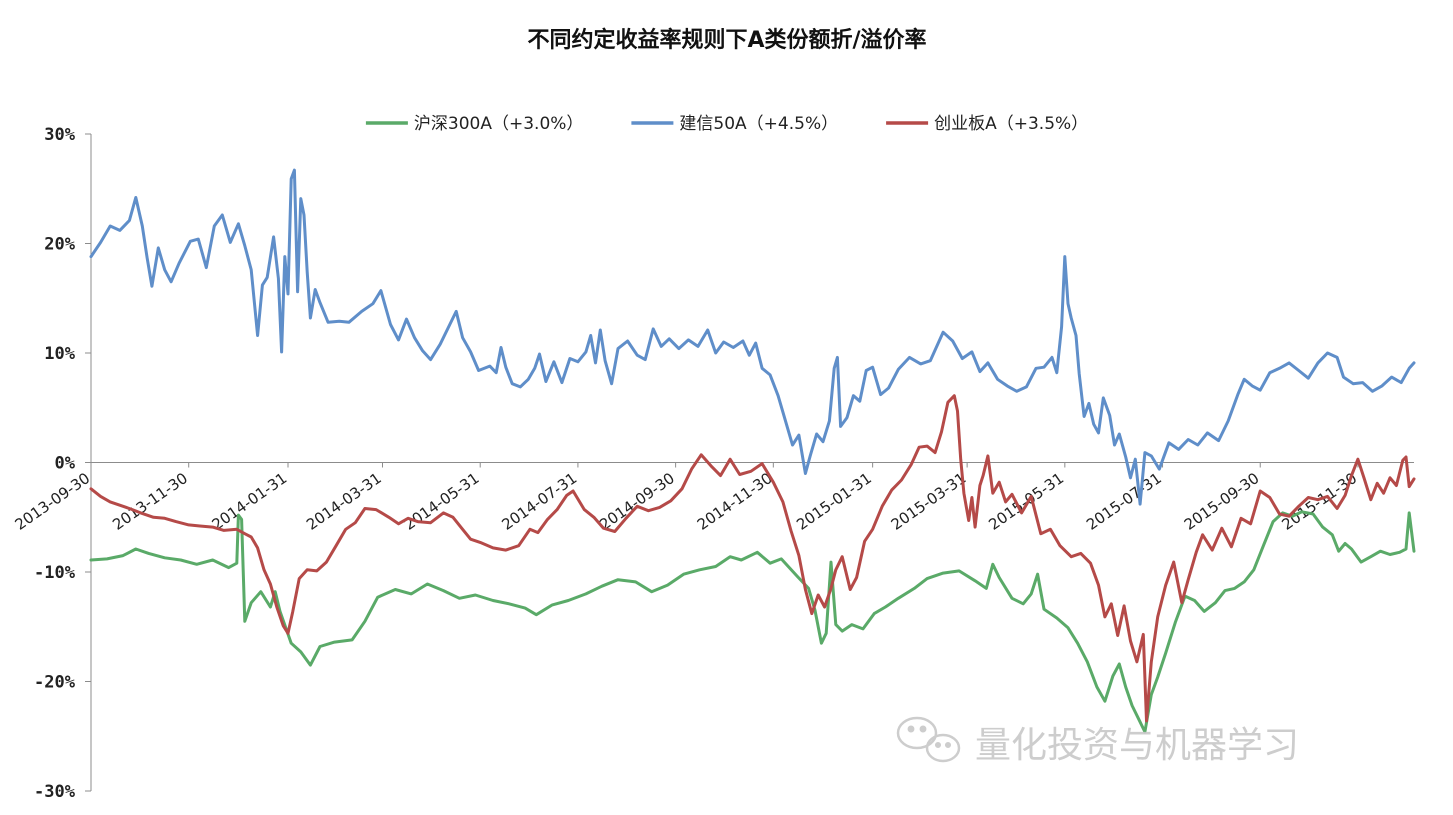  Describe the element at coordinates (499, 124) in the screenshot. I see `legend-label: 沪深300A（+3.0%）` at that location.